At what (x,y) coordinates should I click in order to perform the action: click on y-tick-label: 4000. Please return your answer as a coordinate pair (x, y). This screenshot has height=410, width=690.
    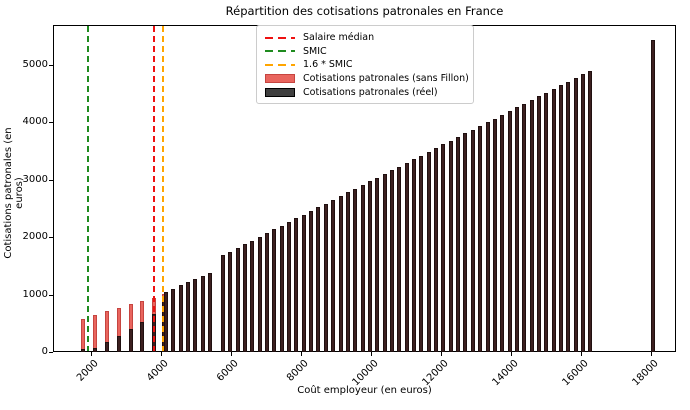
    Looking at the image, I should click on (35, 122).